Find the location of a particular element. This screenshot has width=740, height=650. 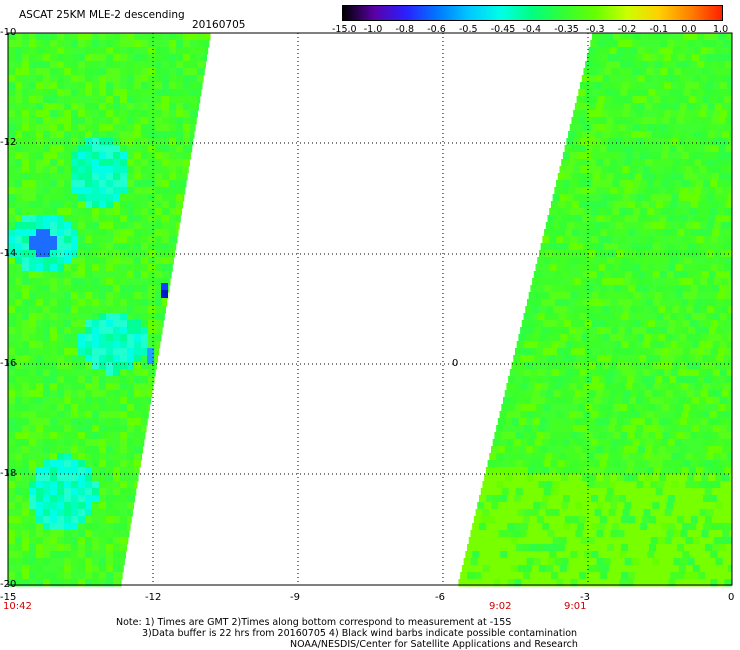

contamination-marker: 0 is located at coordinates (455, 363).